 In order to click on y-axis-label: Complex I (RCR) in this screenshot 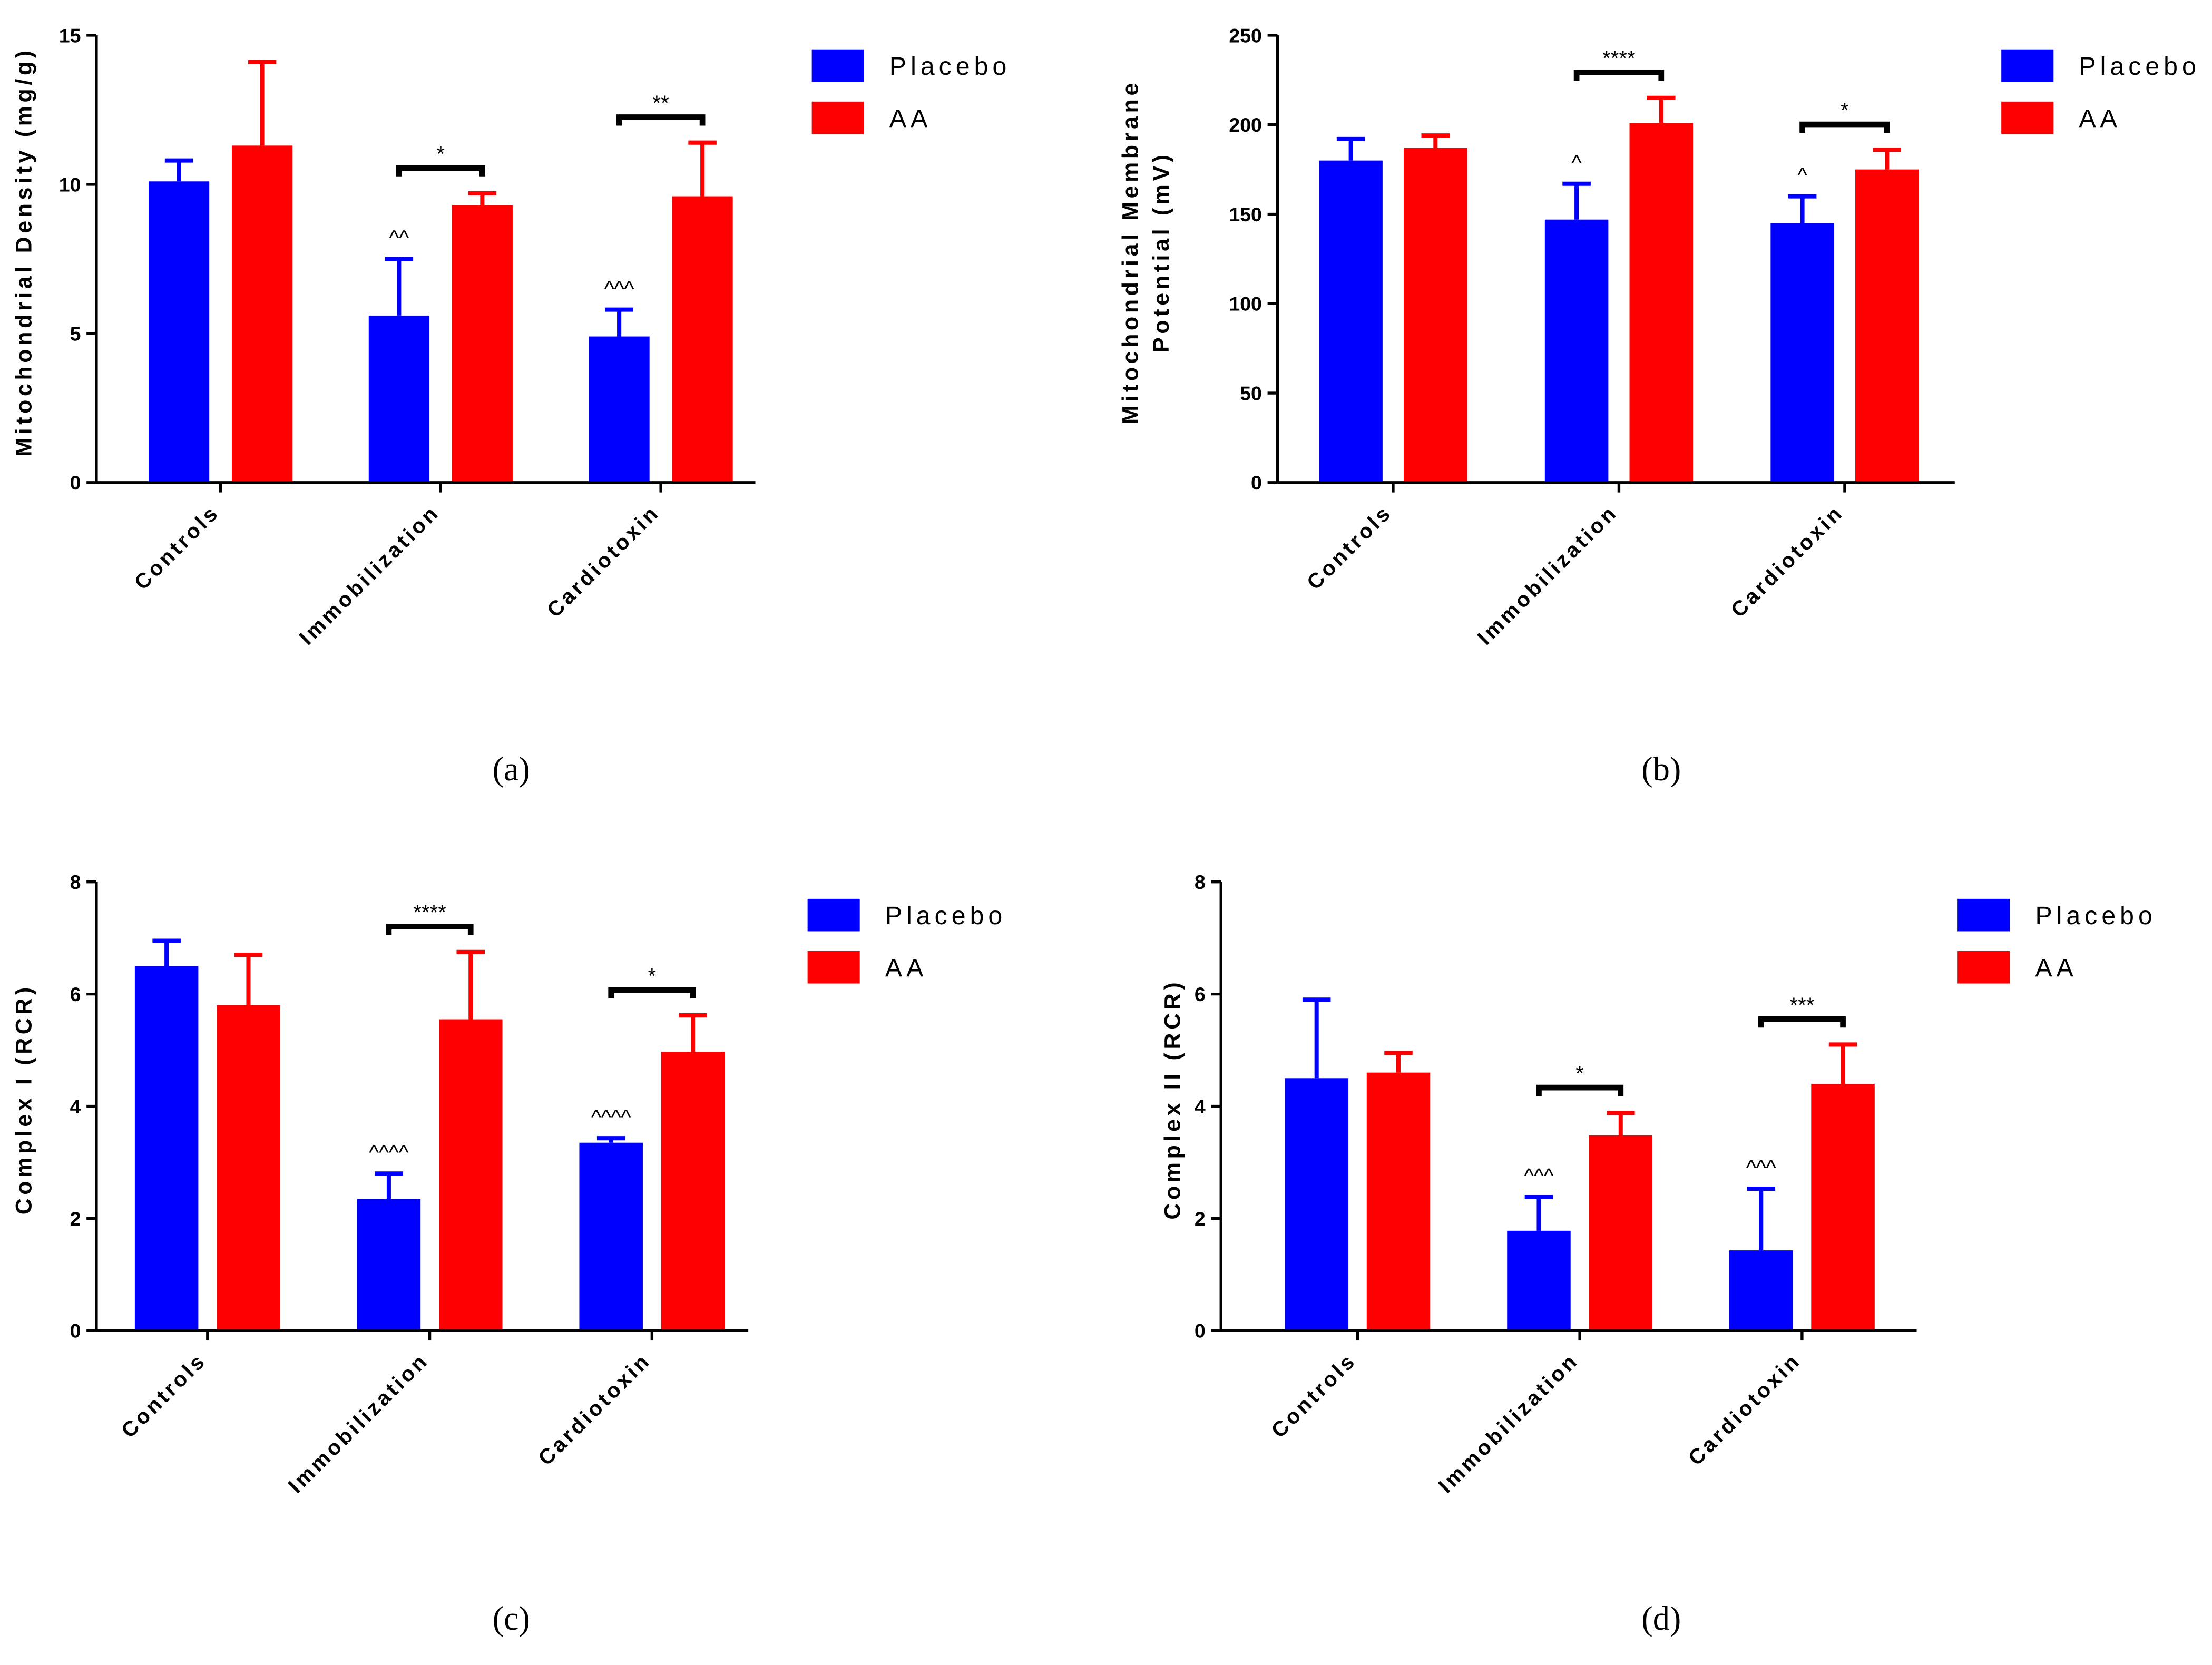, I will do `click(24, 1100)`.